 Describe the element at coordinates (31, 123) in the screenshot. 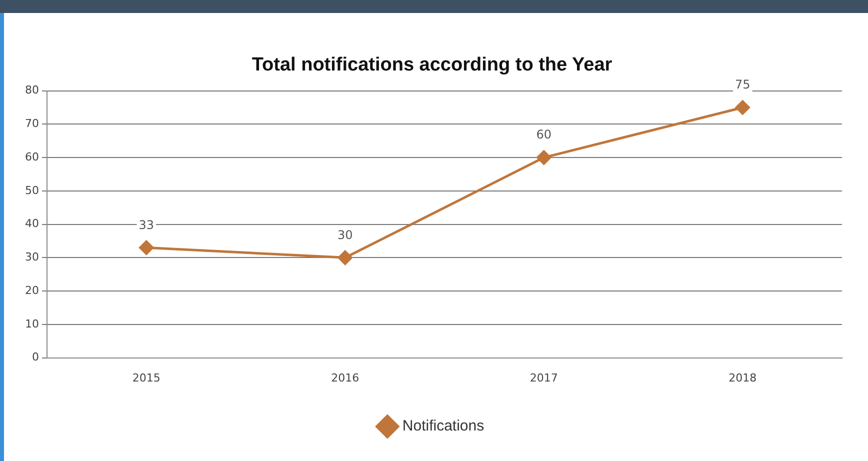

I see `y-tick-label: 70` at that location.